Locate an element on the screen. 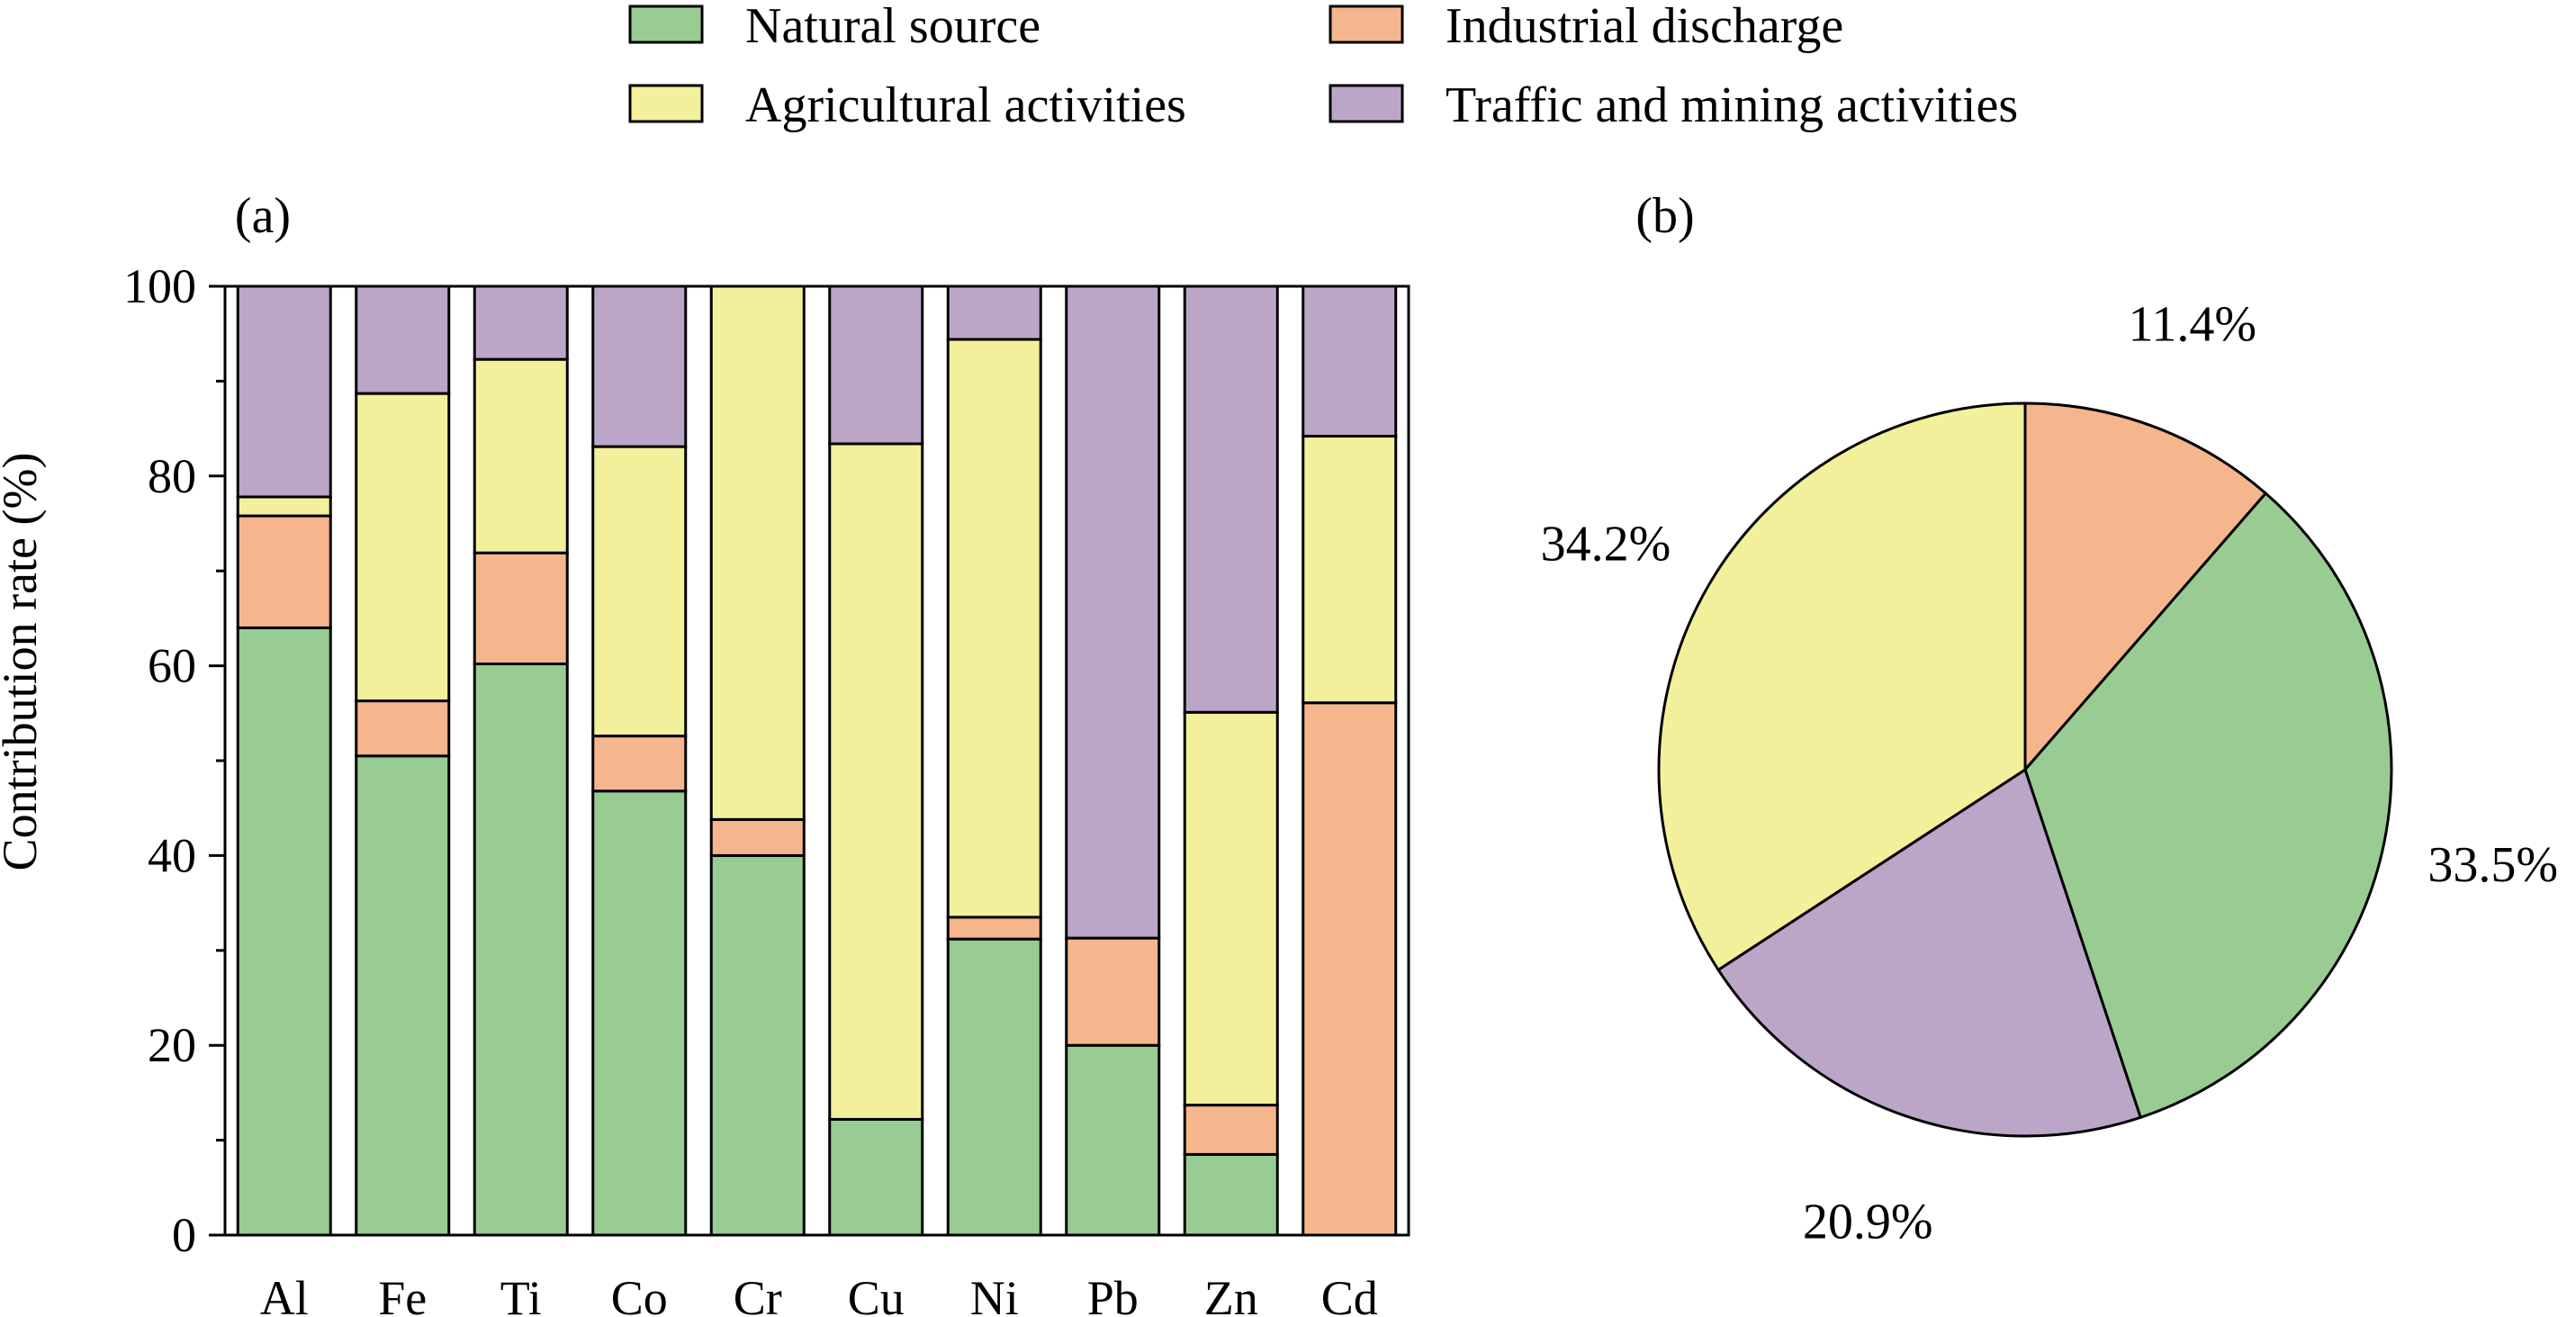  bar-fe-traffic-and-mining-activities is located at coordinates (403, 339).